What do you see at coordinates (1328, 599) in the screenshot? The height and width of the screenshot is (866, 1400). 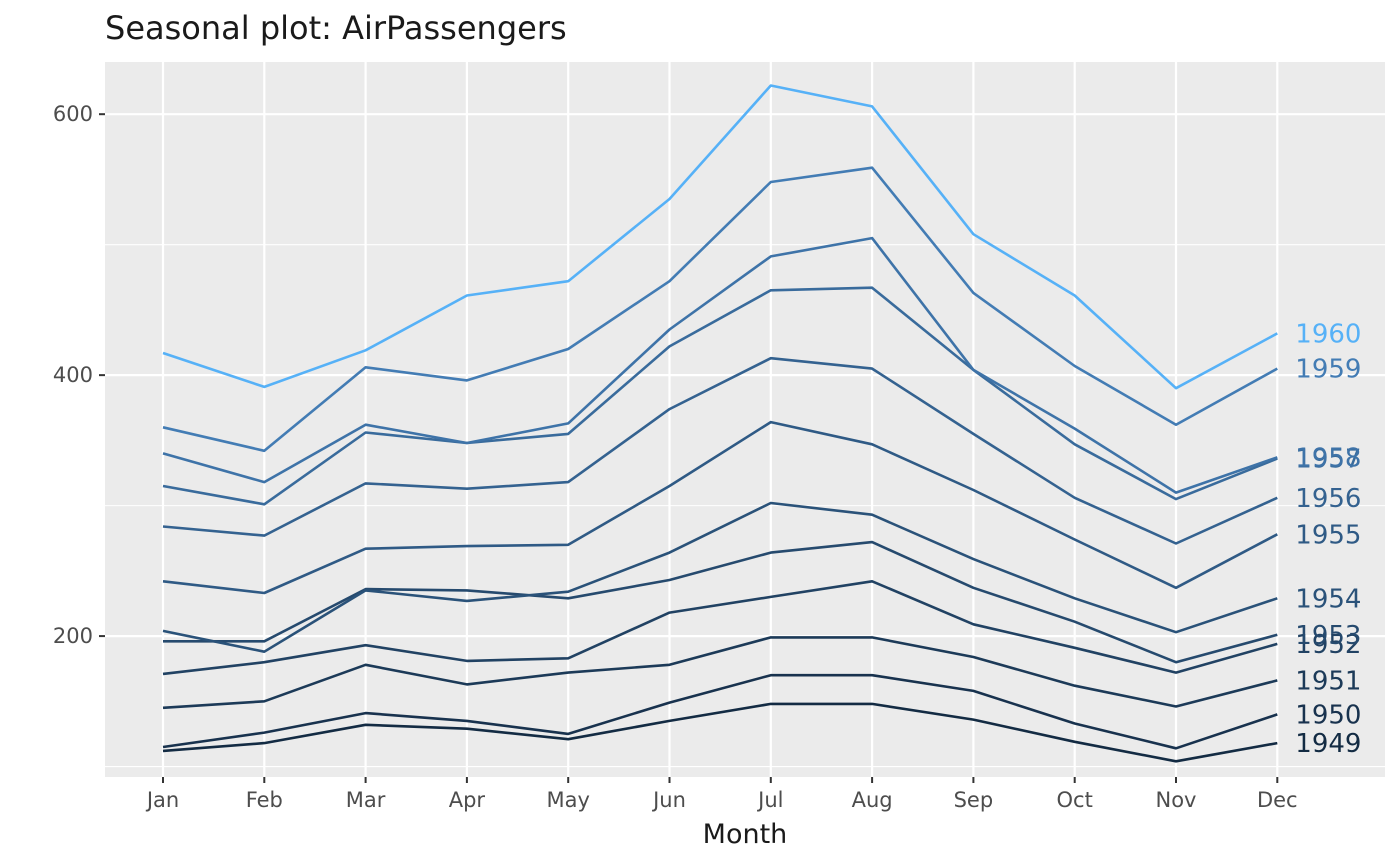 I see `year-label-1954: 1954` at bounding box center [1328, 599].